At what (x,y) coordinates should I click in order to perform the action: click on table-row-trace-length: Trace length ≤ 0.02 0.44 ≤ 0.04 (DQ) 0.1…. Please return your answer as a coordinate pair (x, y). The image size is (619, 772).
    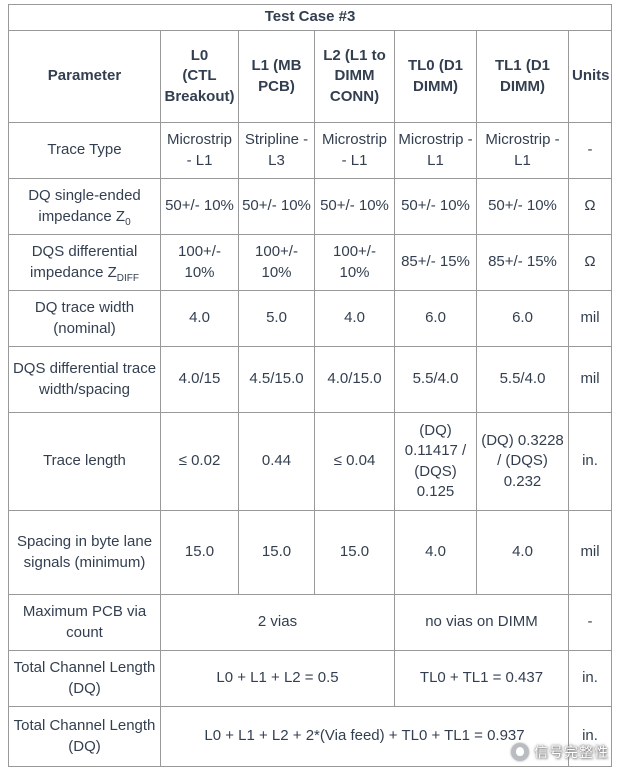
    Looking at the image, I should click on (310, 461).